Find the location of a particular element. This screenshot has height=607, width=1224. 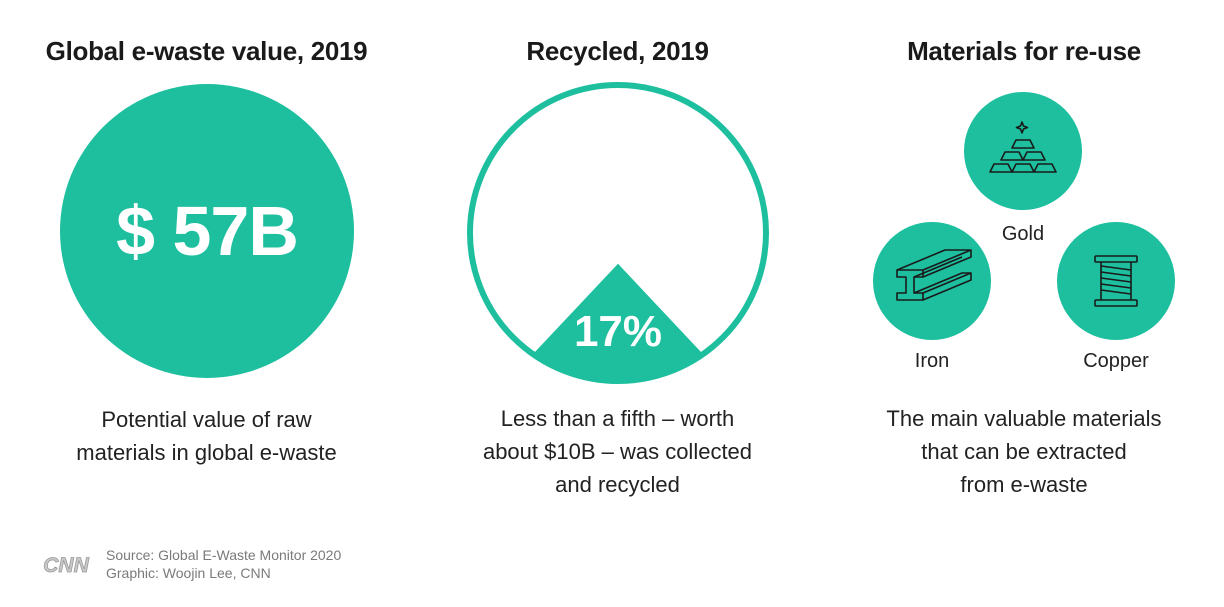

value-label: $ 57B is located at coordinates (207, 231).